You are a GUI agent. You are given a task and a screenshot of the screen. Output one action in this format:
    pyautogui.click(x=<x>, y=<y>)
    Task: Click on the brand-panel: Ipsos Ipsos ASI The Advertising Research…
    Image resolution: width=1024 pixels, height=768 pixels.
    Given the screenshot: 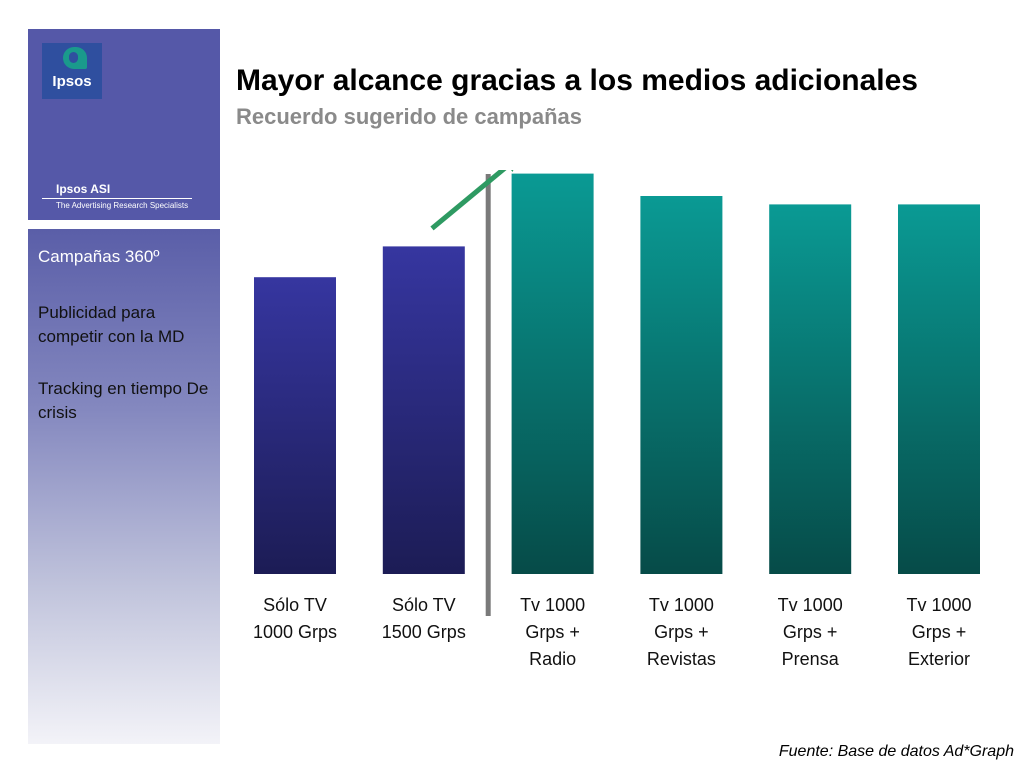 What is the action you would take?
    pyautogui.click(x=124, y=124)
    